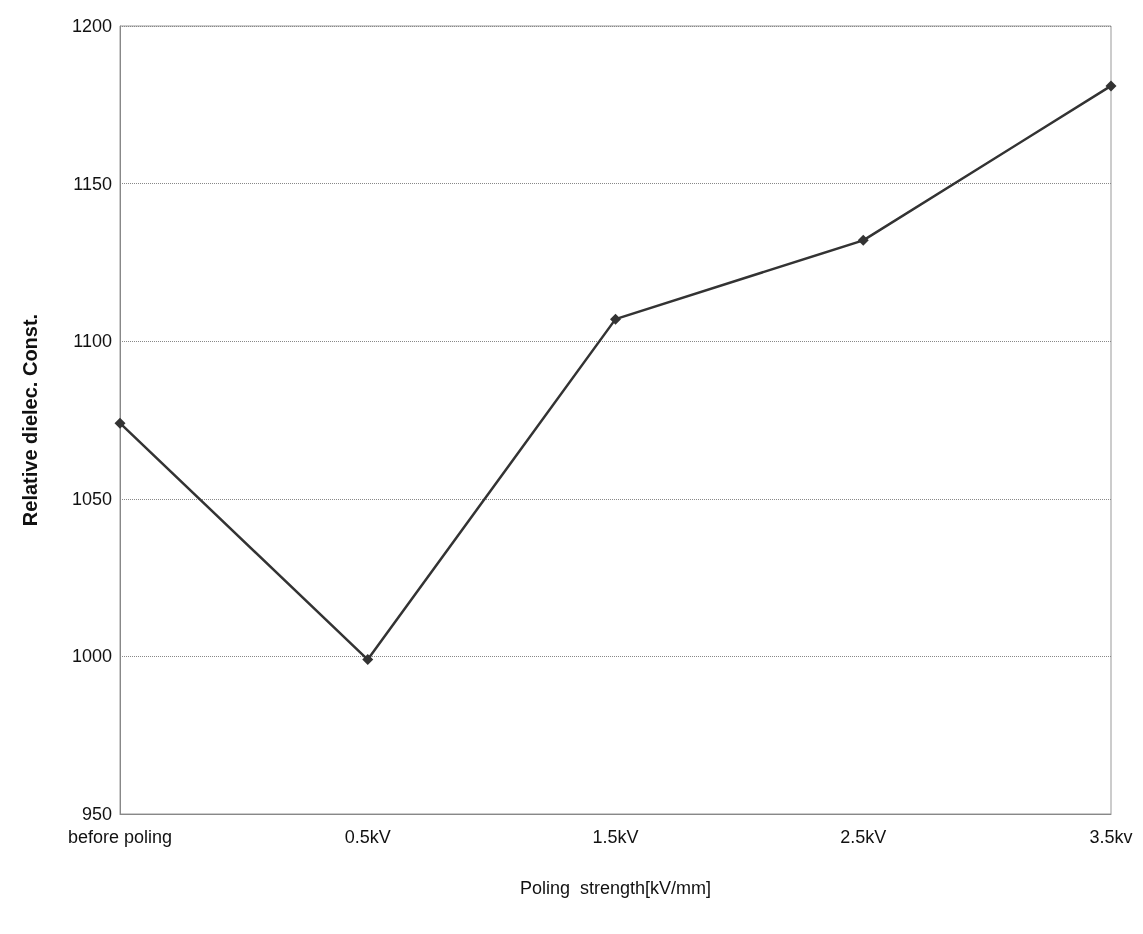 This screenshot has height=934, width=1143. I want to click on x-tick-label: 0.5kV, so click(367, 837).